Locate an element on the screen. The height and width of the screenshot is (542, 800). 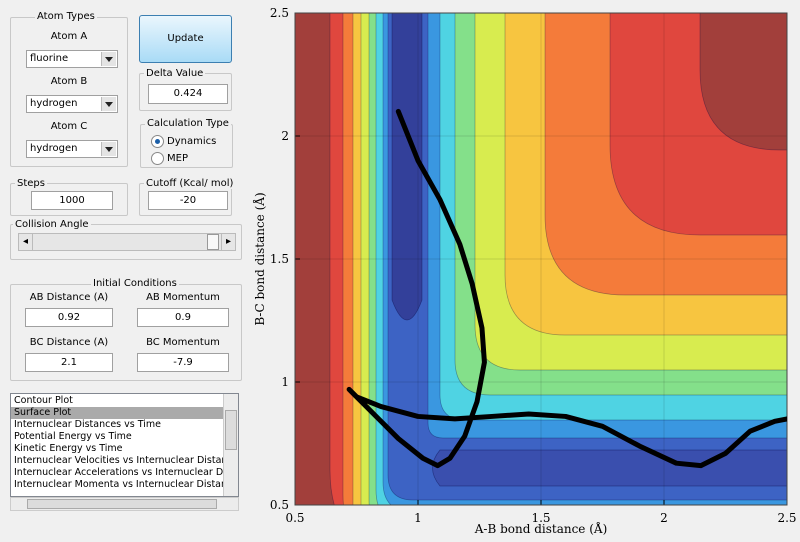
delta-value-input: 0.424 is located at coordinates (188, 94).